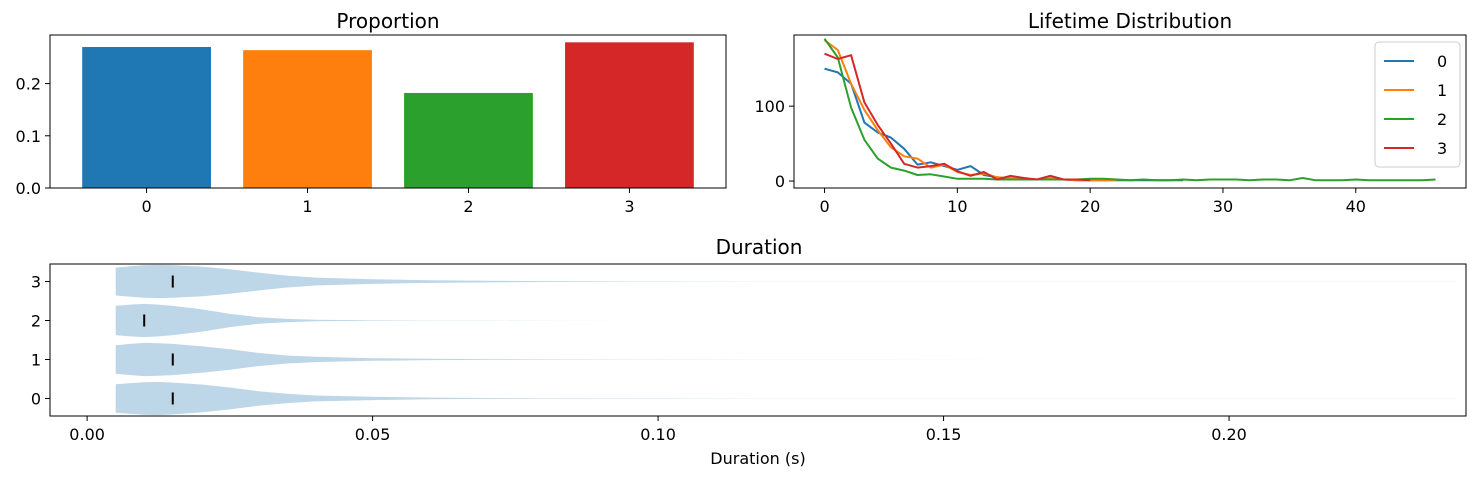 The width and height of the screenshot is (1478, 478). What do you see at coordinates (1442, 119) in the screenshot?
I see `legend-label-2: 2` at bounding box center [1442, 119].